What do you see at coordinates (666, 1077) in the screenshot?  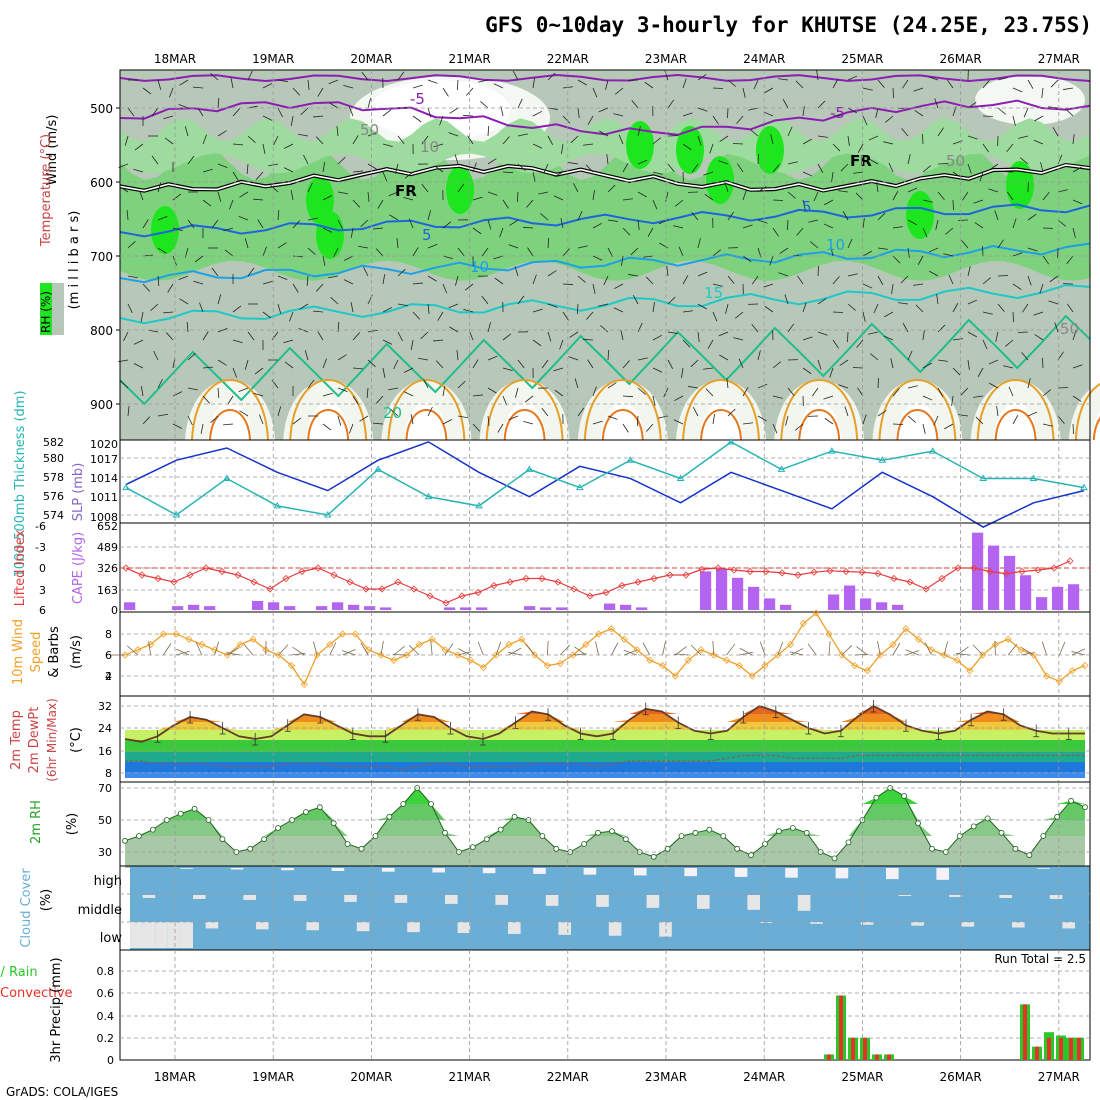 I see `bottom-date-label: 23MAR` at bounding box center [666, 1077].